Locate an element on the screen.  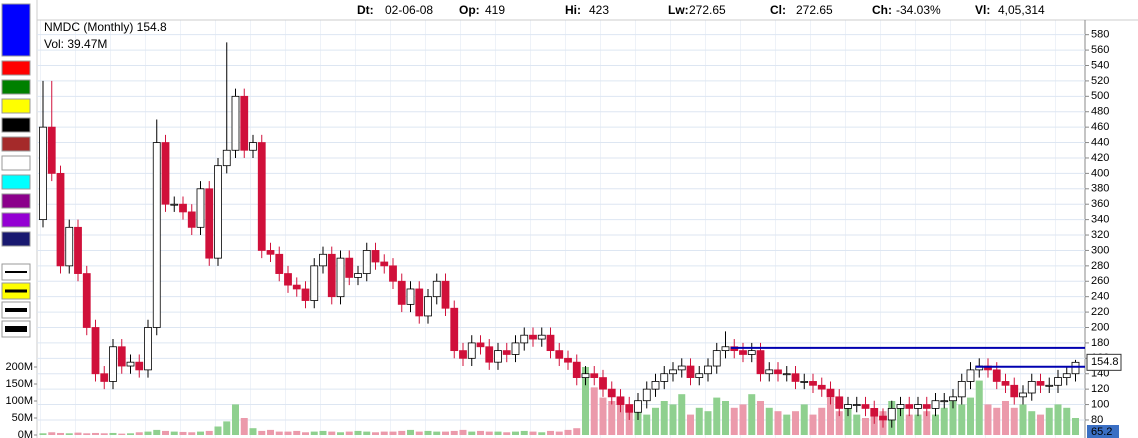
y-tick-label: 200 is located at coordinates (1100, 327).